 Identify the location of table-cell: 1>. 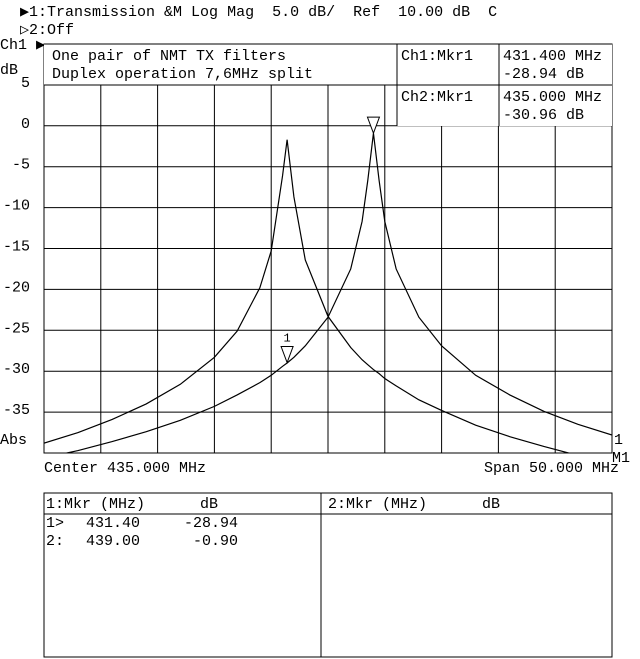
(55, 523).